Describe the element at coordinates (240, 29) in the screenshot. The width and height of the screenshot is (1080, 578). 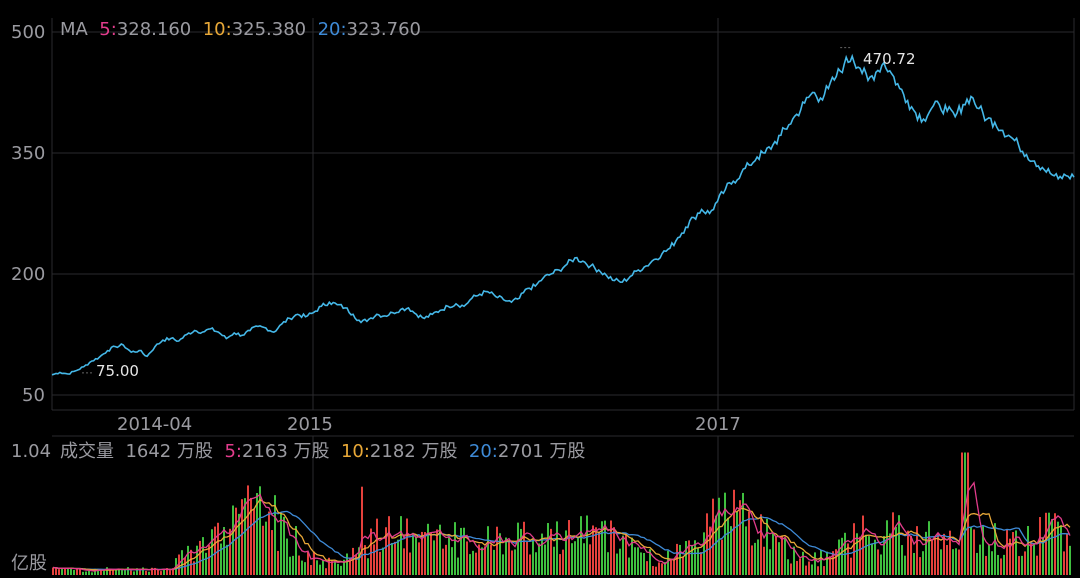
I see `price-legend: MA 5:328.160 10:325.380 20:323.760` at that location.